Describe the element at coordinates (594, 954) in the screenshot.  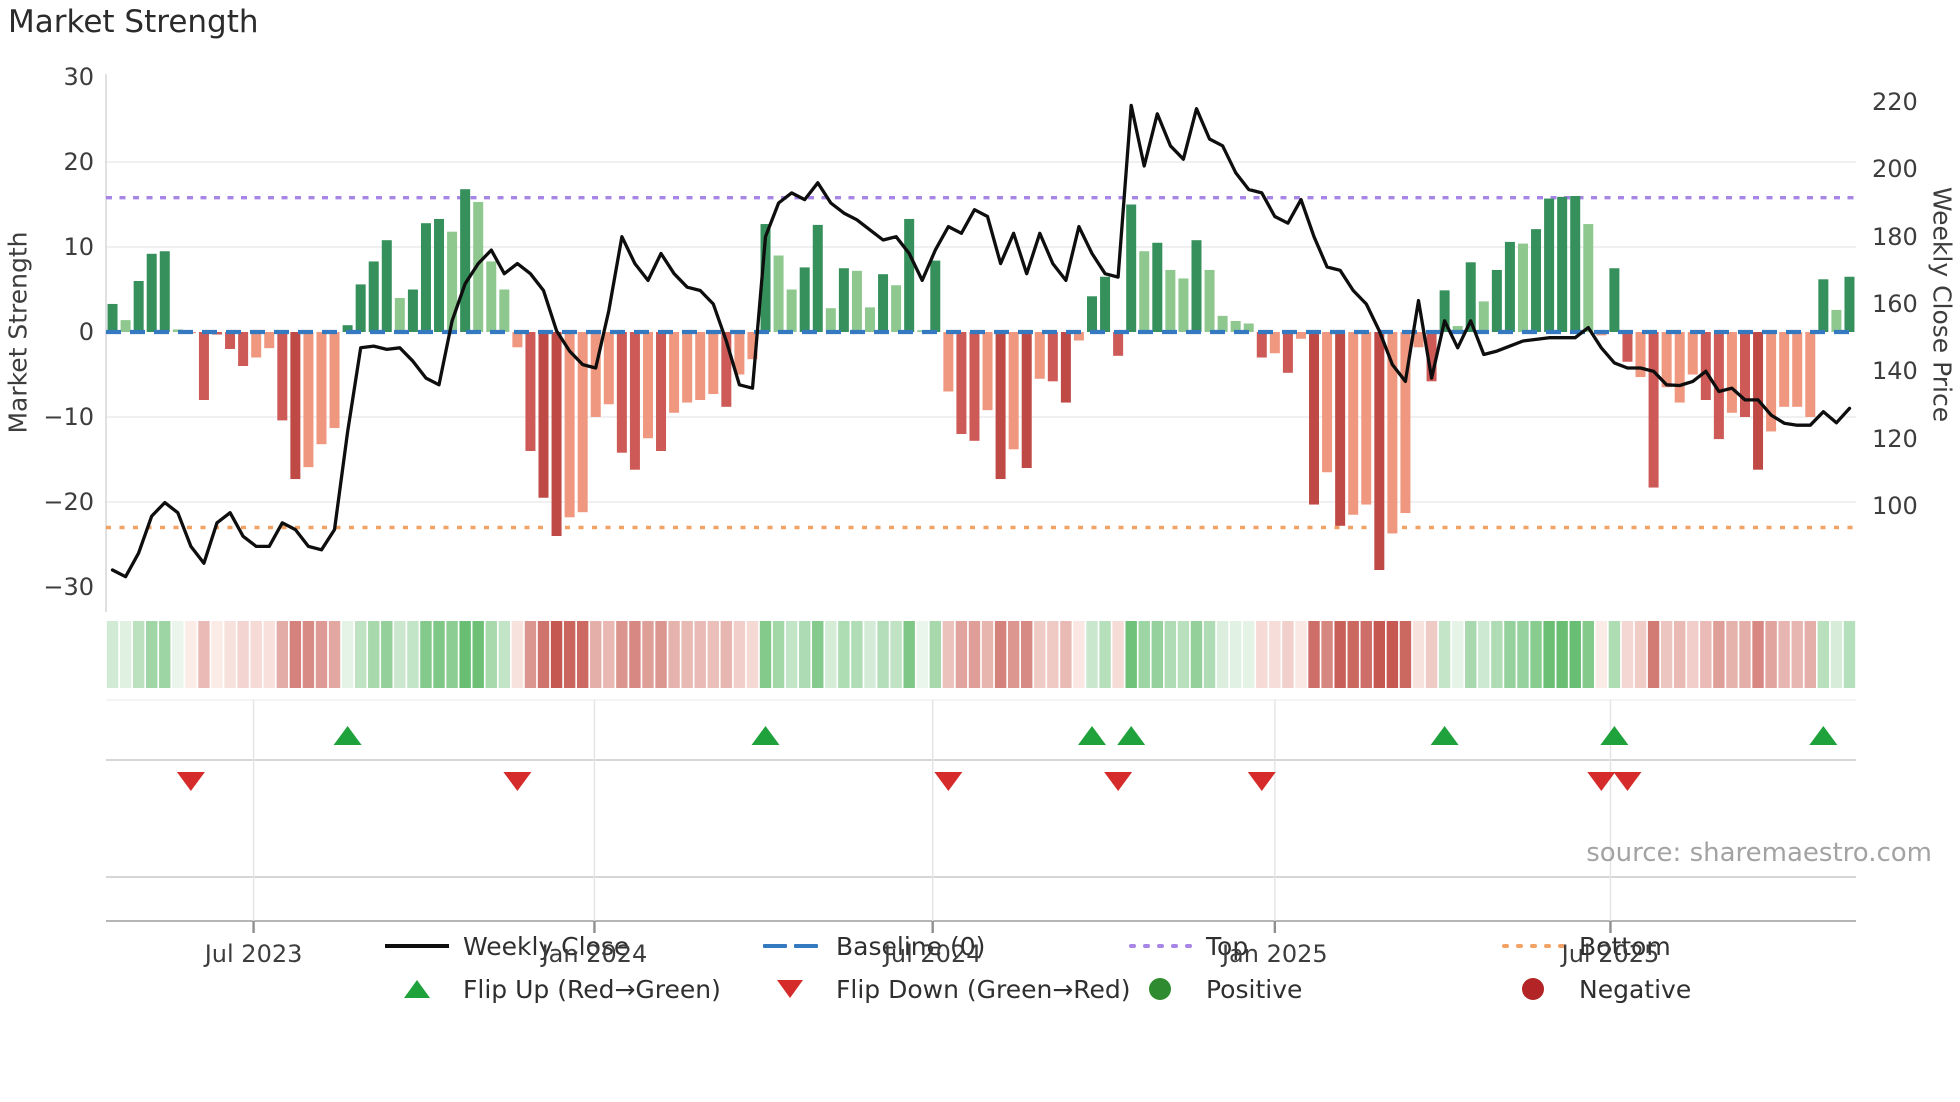
I see `x-tick-label: Jan 2024` at that location.